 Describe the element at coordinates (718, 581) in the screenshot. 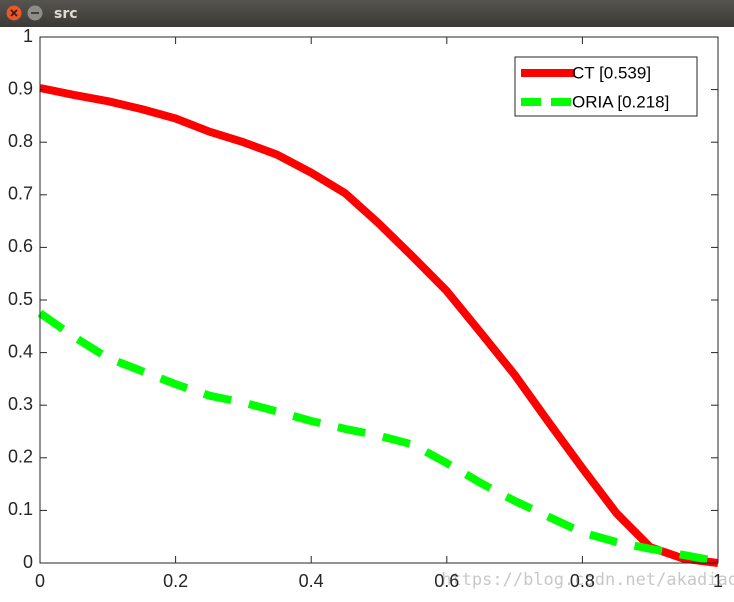

I see `x-tick-label: 1` at that location.